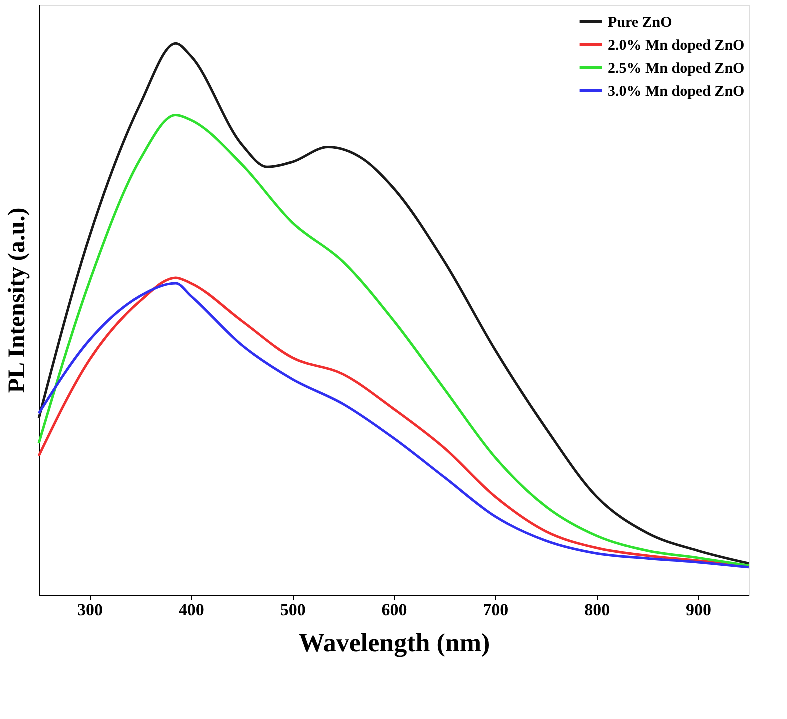 The width and height of the screenshot is (787, 719). I want to click on x-tick-label: 400, so click(191, 610).